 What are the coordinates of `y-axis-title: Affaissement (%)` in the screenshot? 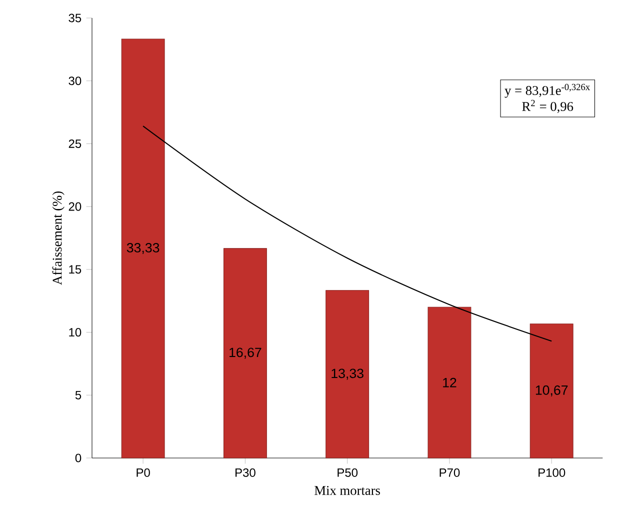 It's located at (58, 238).